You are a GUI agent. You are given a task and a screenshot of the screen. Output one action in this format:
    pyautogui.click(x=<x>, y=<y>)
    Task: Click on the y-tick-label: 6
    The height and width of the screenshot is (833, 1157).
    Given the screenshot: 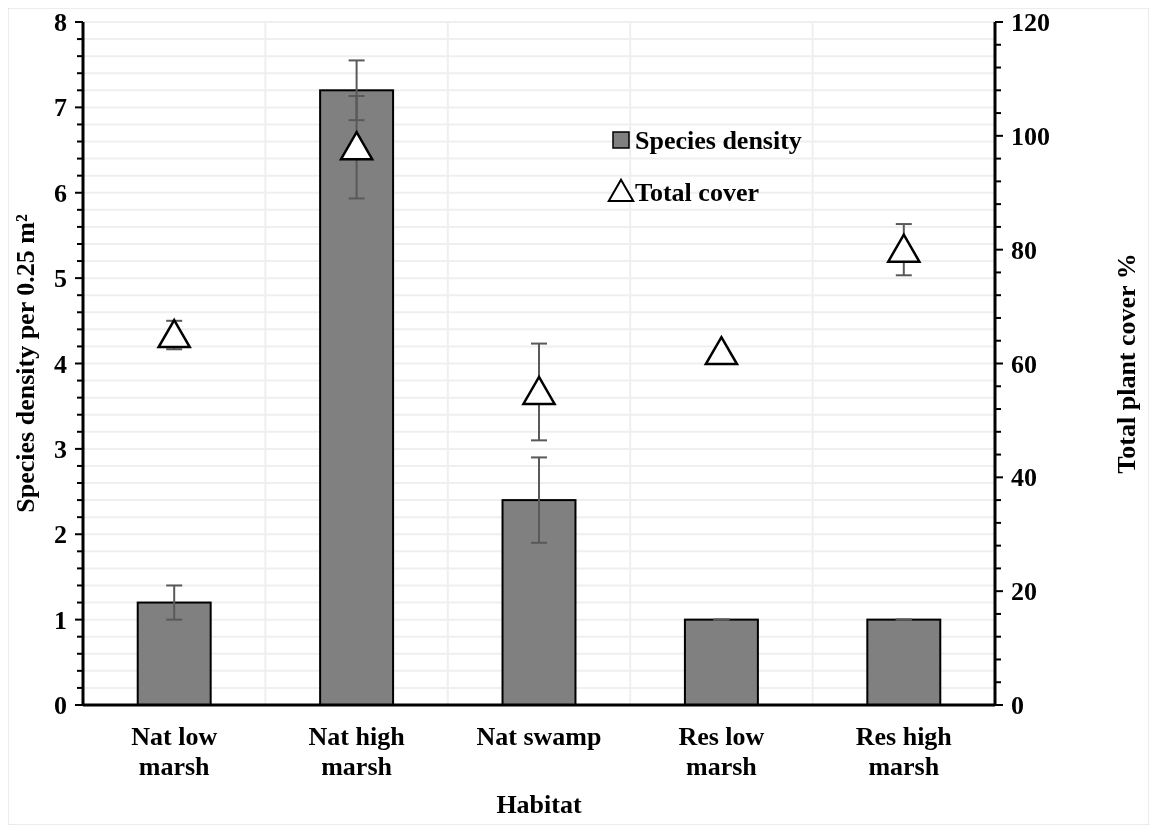 What is the action you would take?
    pyautogui.click(x=60, y=193)
    